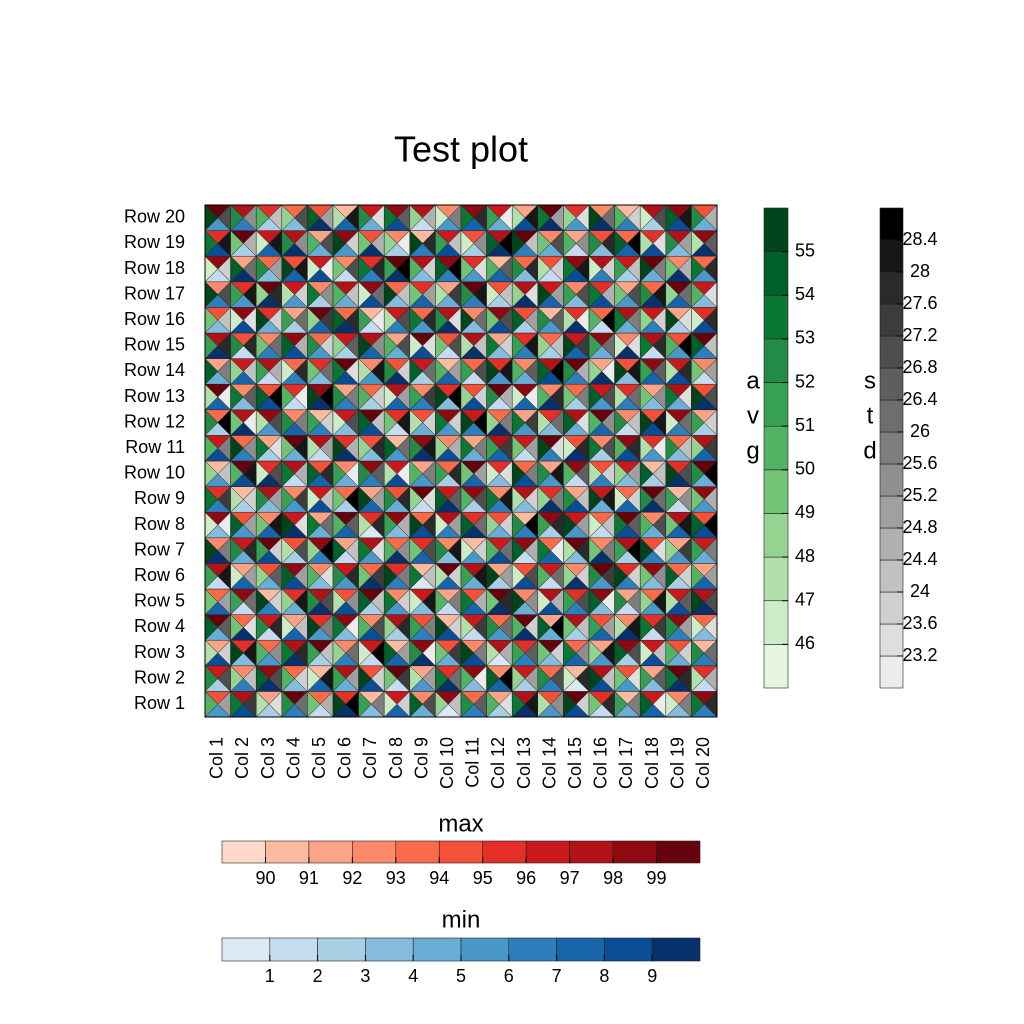  What do you see at coordinates (461, 919) in the screenshot?
I see `colorbar-title: min` at bounding box center [461, 919].